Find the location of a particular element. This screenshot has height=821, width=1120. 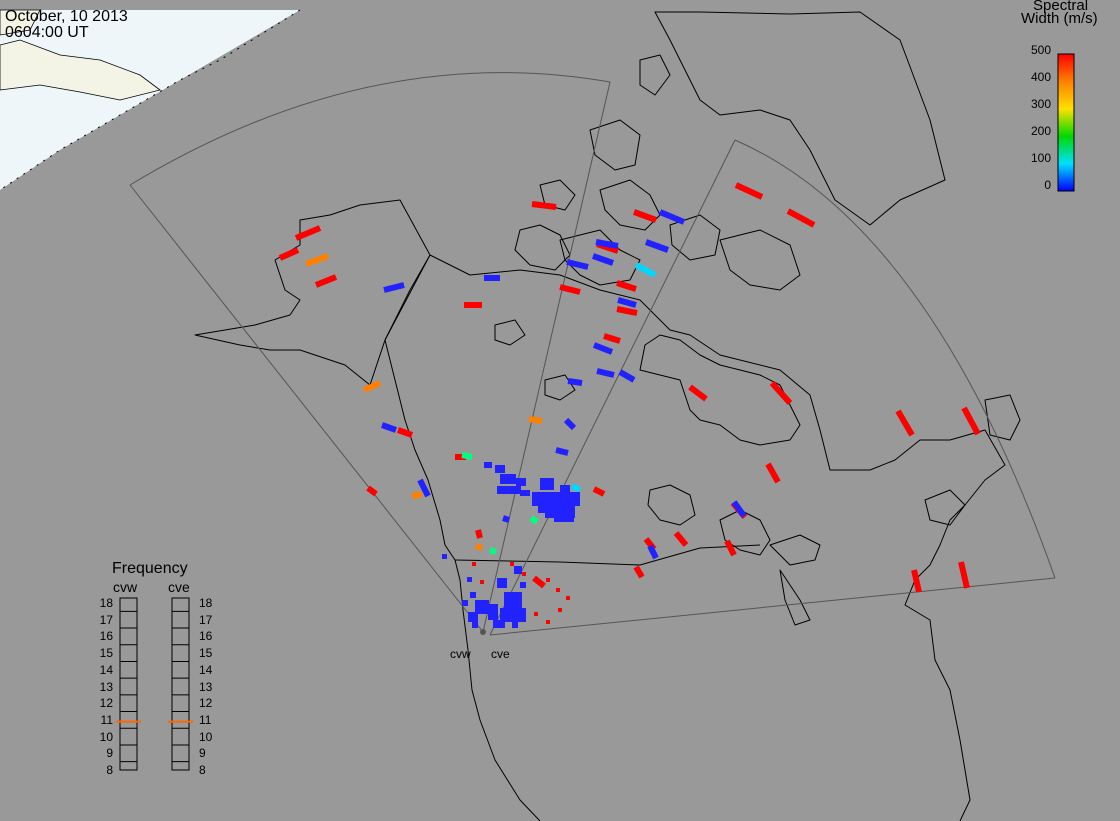

frequency-radar-cve: cve is located at coordinates (179, 587).